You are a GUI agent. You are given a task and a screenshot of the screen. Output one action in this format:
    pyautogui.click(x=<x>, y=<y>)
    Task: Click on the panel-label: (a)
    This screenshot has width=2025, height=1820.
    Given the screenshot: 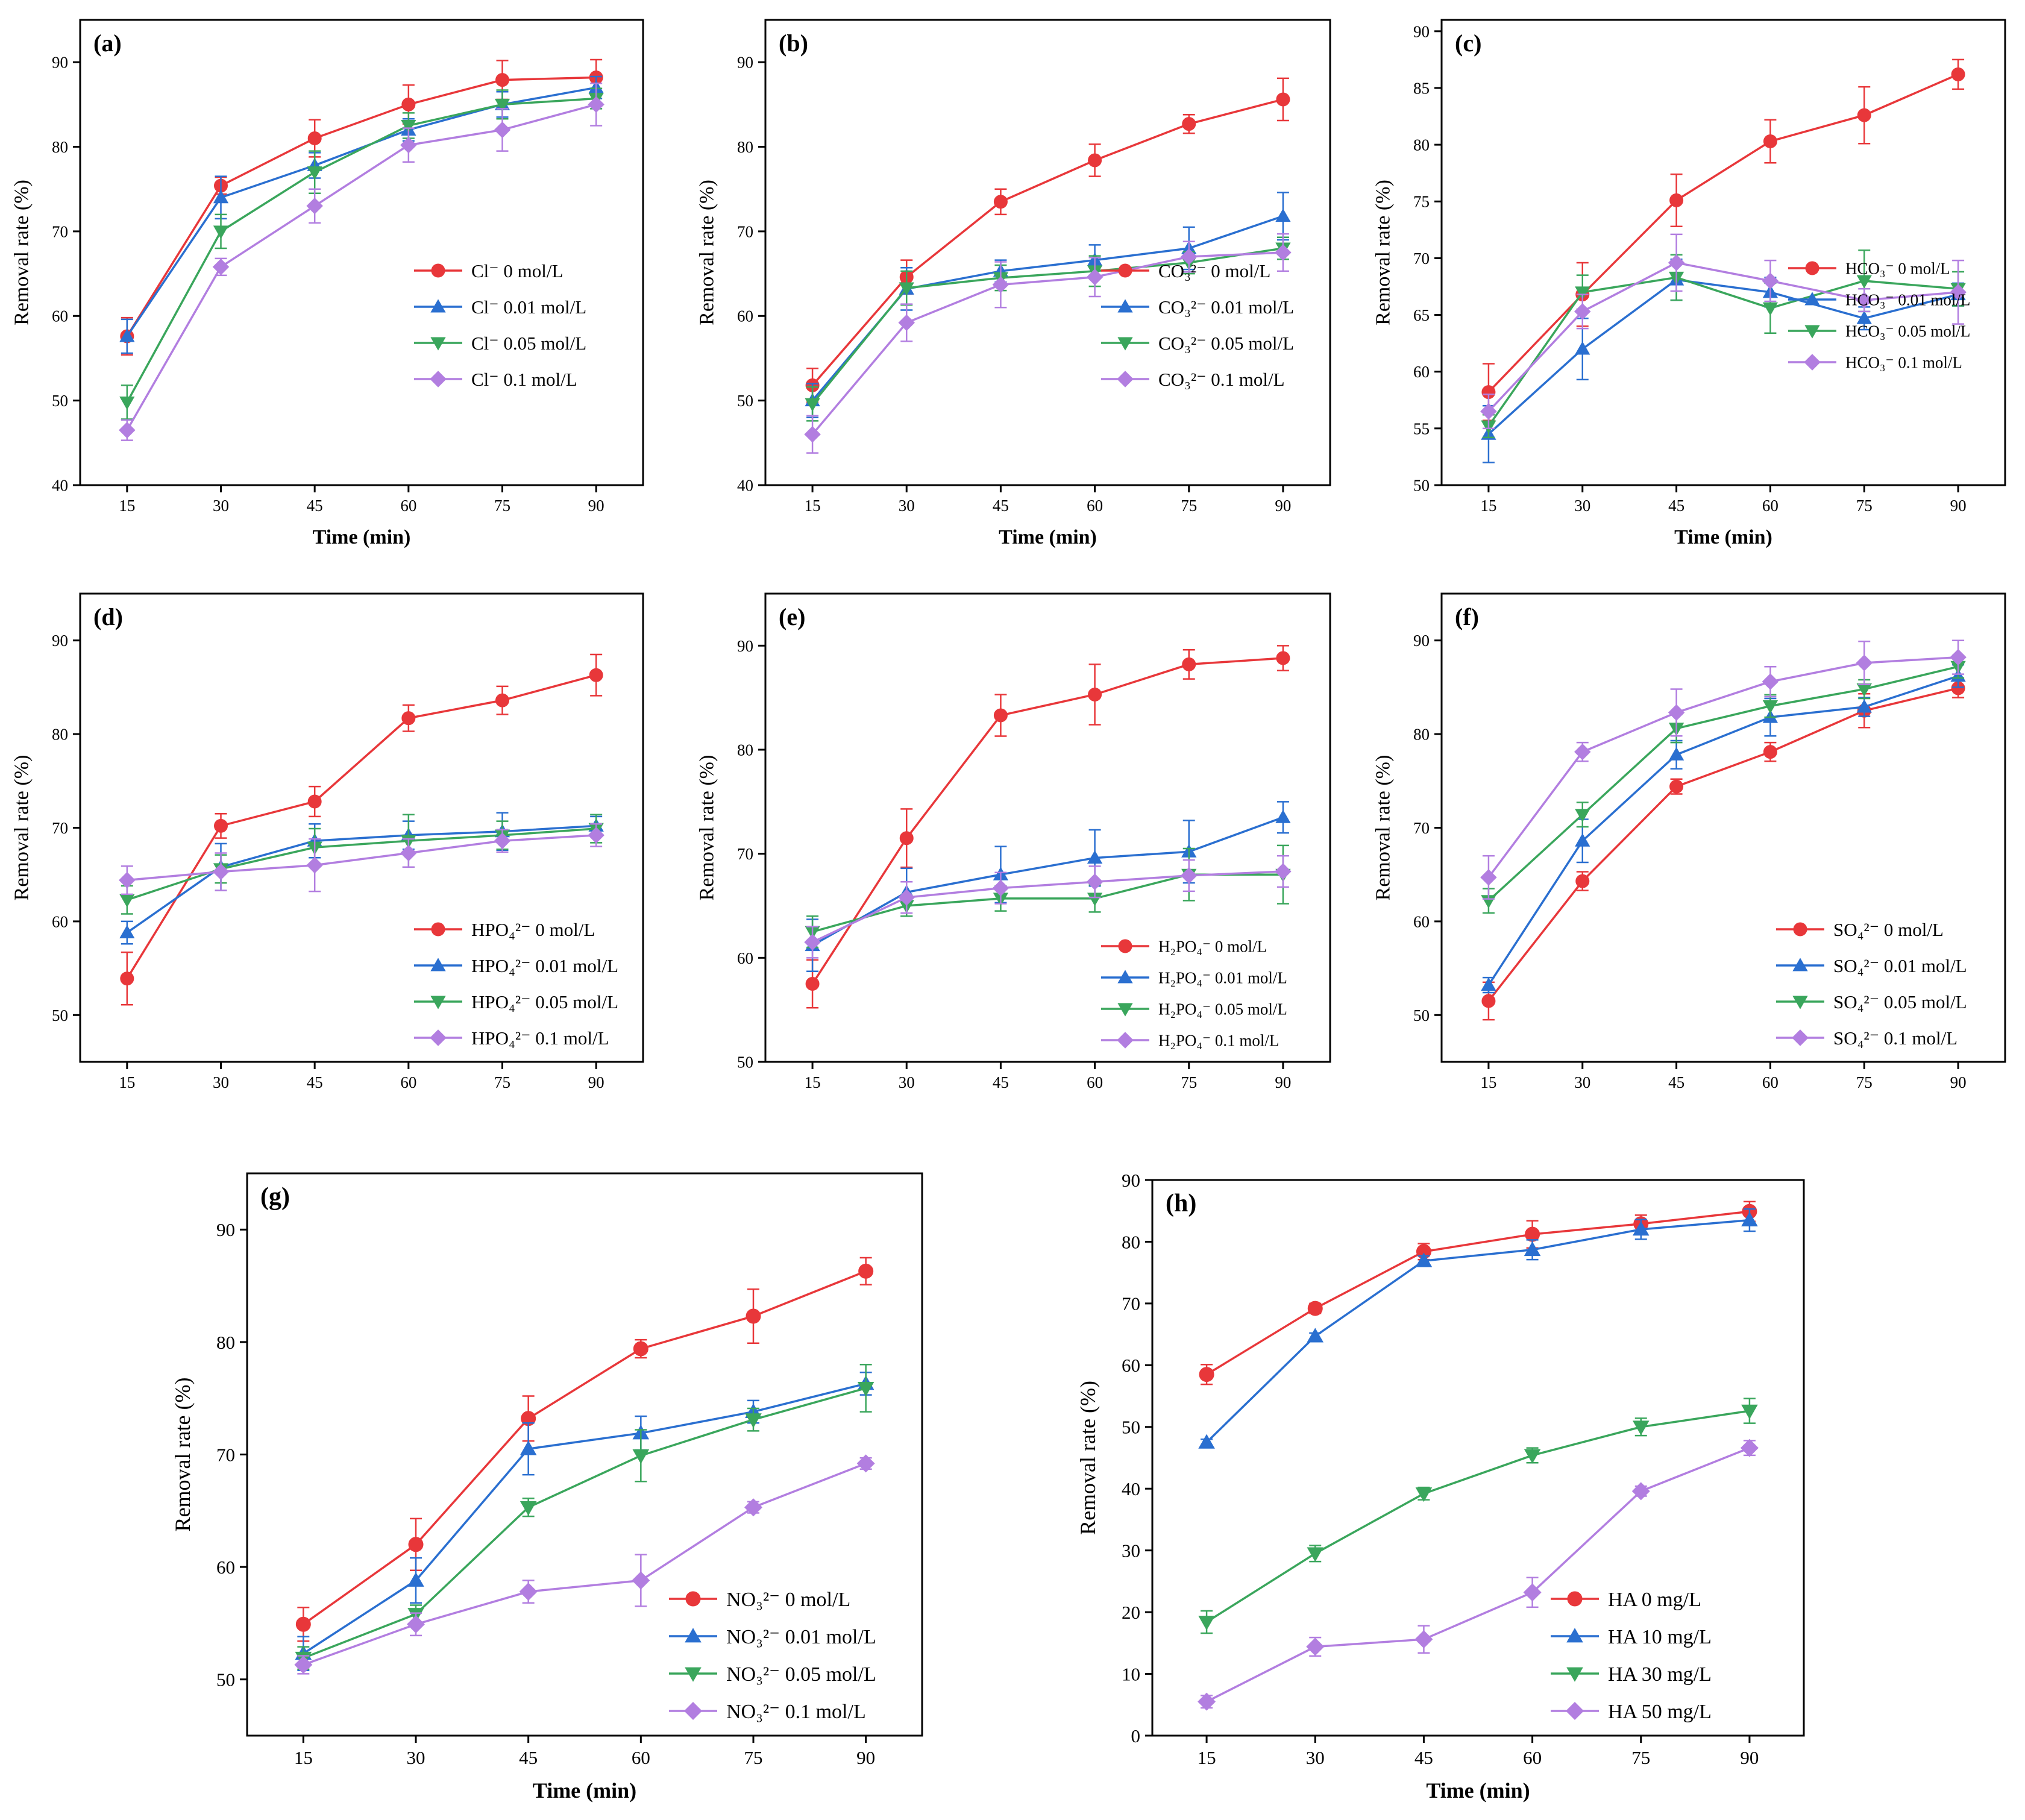 What is the action you would take?
    pyautogui.click(x=107, y=43)
    